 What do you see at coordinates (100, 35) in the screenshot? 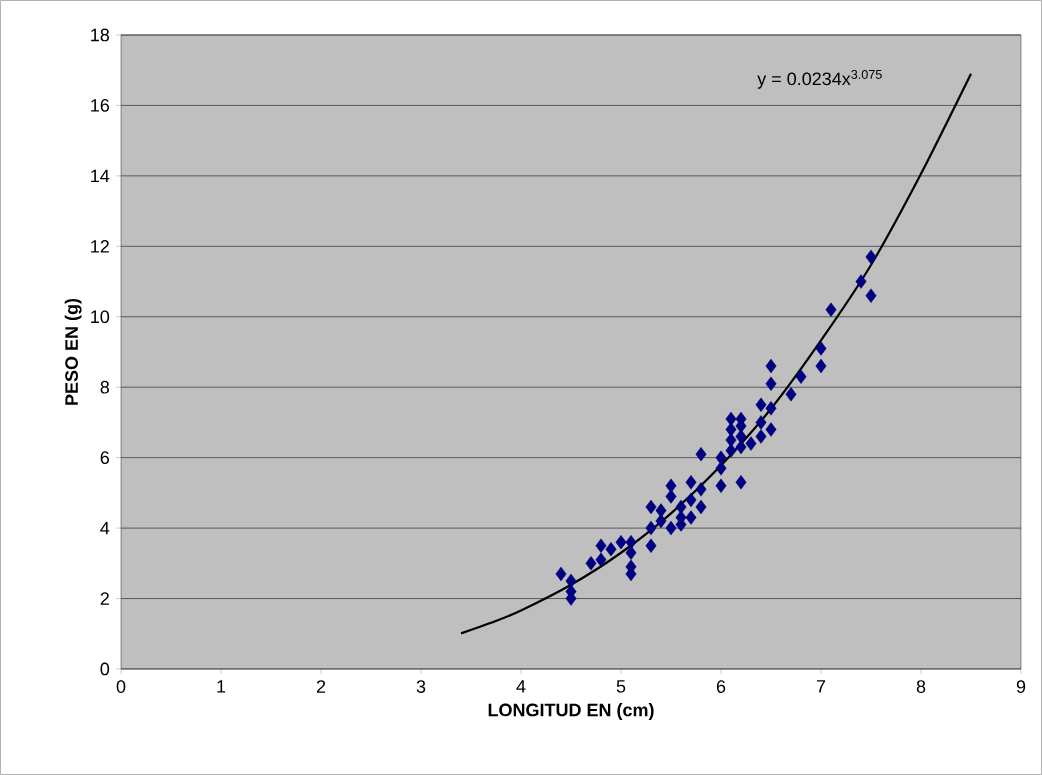
I see `y-tick-label: 18` at bounding box center [100, 35].